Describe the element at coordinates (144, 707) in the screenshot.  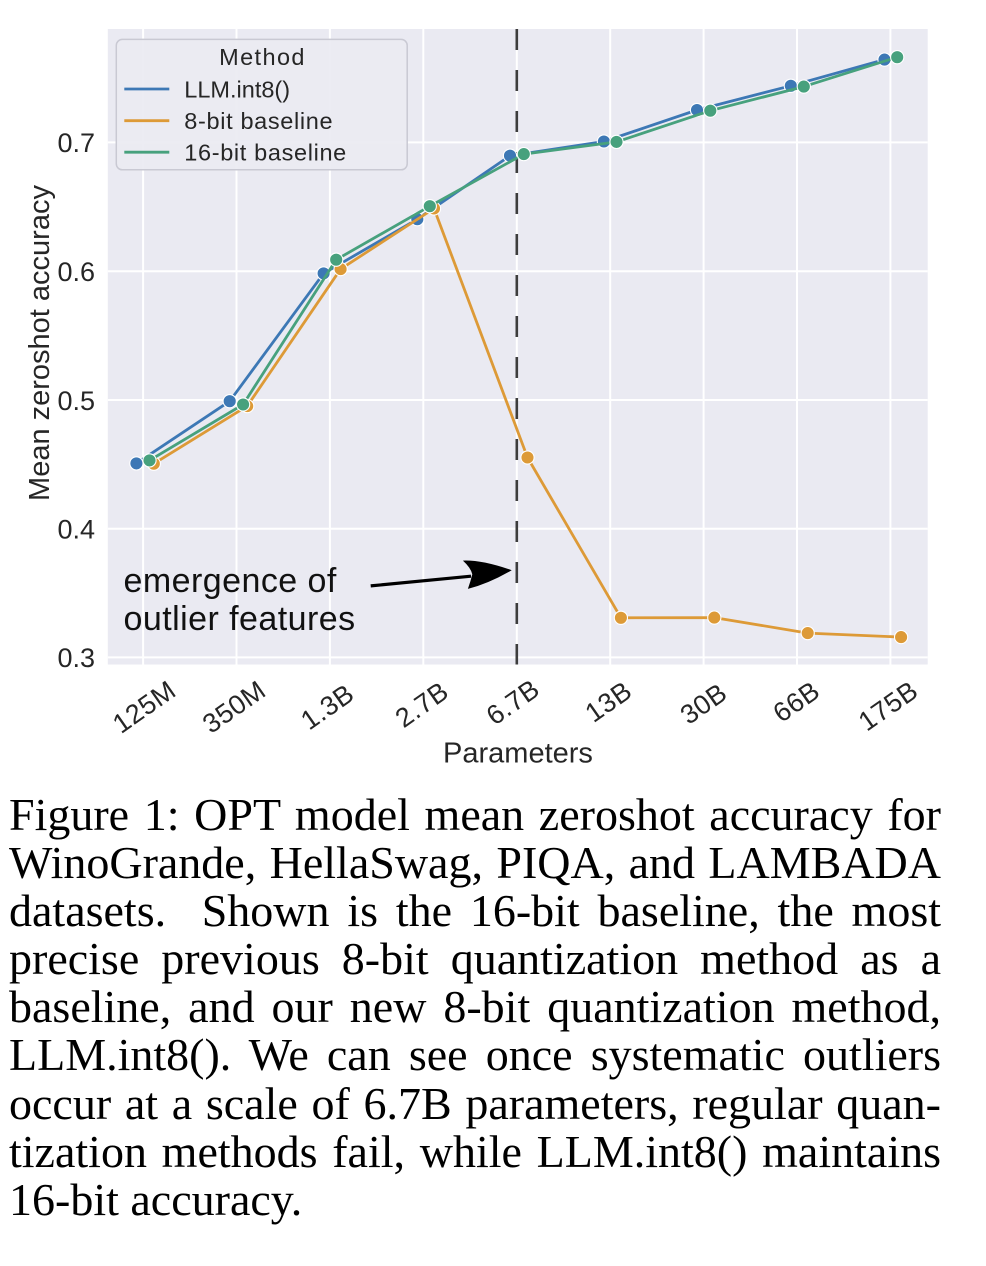
I see `svg-text: 125M` at that location.